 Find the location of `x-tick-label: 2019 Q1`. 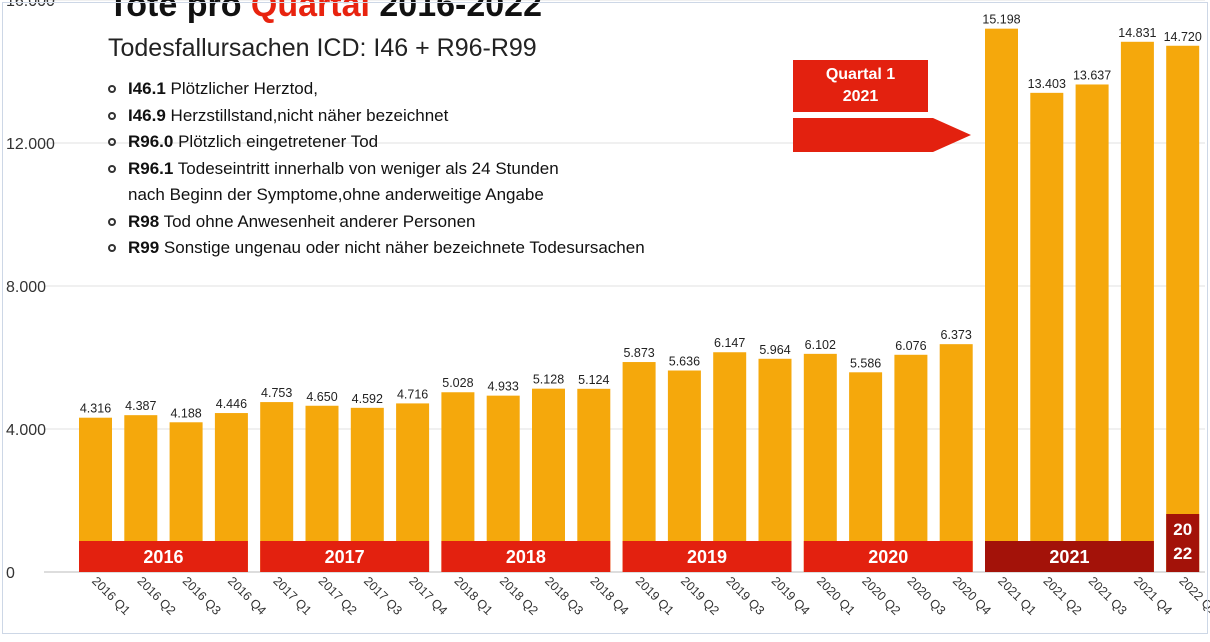

x-tick-label: 2019 Q1 is located at coordinates (655, 596).